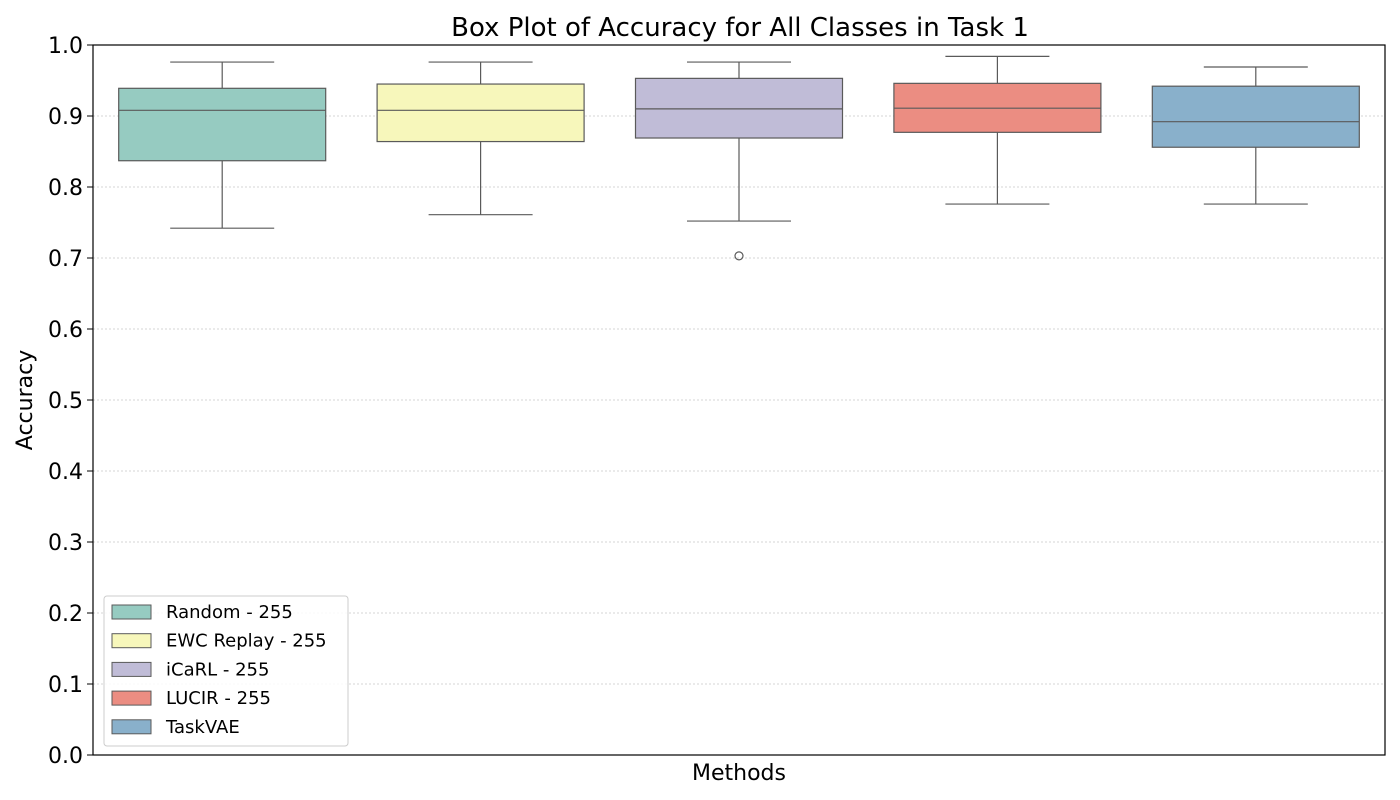 The height and width of the screenshot is (800, 1400). Describe the element at coordinates (246, 641) in the screenshot. I see `legend-label: EWC Replay - 255` at that location.